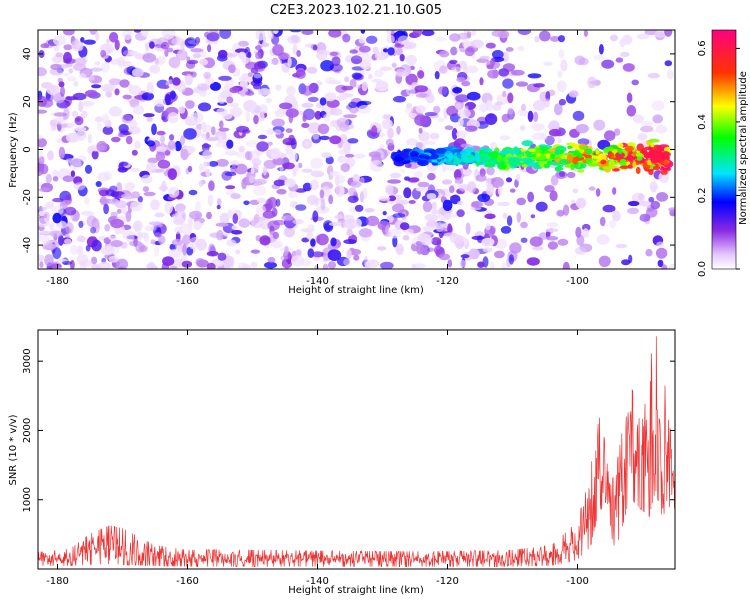 Image resolution: width=750 pixels, height=600 pixels. What do you see at coordinates (702, 196) in the screenshot?
I see `colorbar-tick-label: 0.2` at bounding box center [702, 196].